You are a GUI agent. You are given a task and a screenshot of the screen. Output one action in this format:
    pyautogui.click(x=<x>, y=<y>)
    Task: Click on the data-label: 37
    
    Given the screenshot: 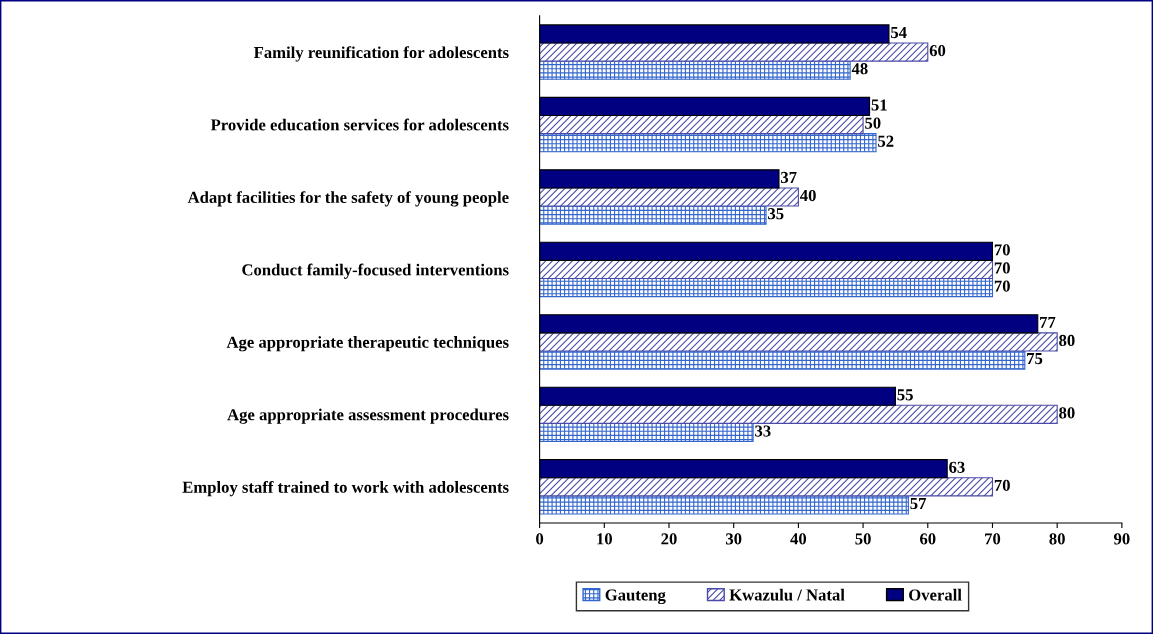 What is the action you would take?
    pyautogui.click(x=789, y=177)
    